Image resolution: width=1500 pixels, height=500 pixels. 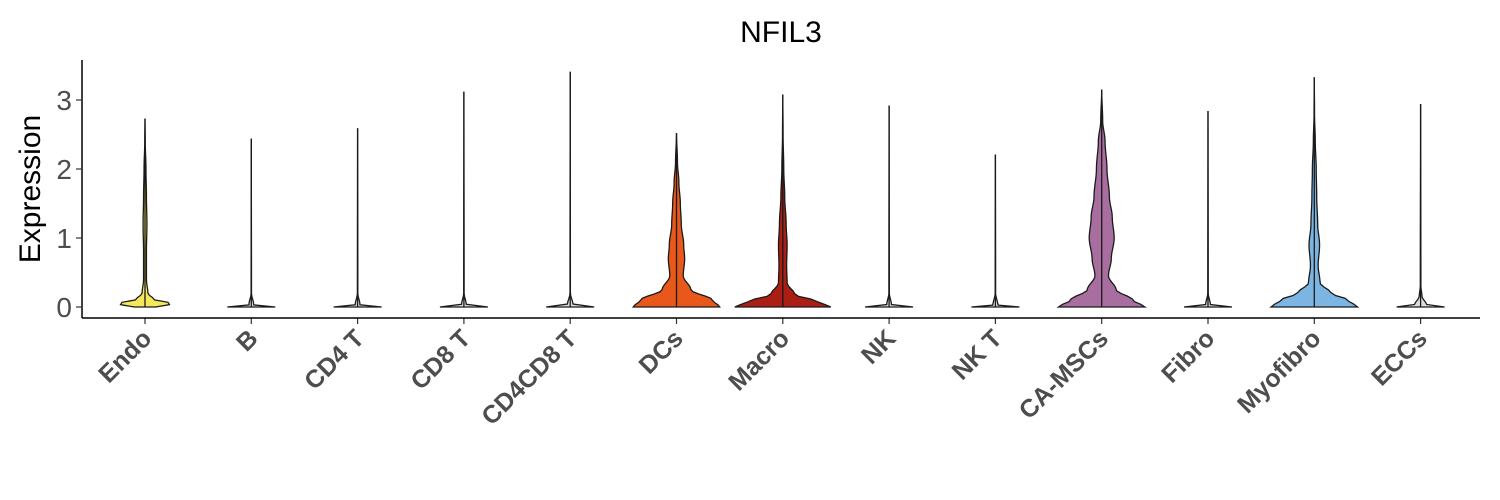 What do you see at coordinates (64, 238) in the screenshot?
I see `y-tick-label-1: 1` at bounding box center [64, 238].